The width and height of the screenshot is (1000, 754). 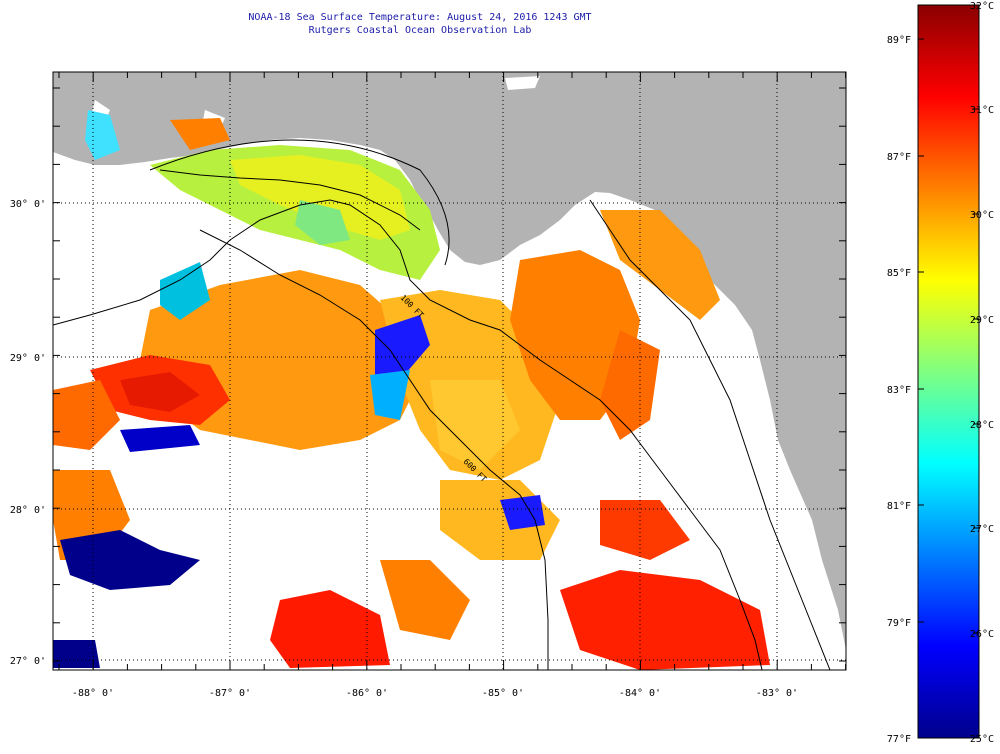 What do you see at coordinates (640, 693) in the screenshot?
I see `lon-label: -84° 0'` at bounding box center [640, 693].